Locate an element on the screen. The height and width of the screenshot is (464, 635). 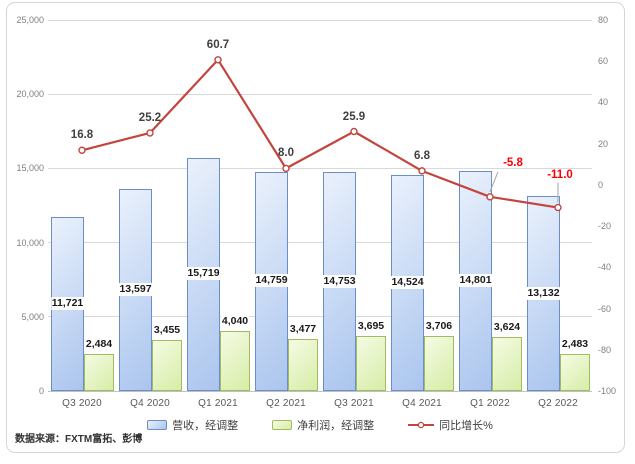
profit-bar-label: 3,695 is located at coordinates (371, 327).